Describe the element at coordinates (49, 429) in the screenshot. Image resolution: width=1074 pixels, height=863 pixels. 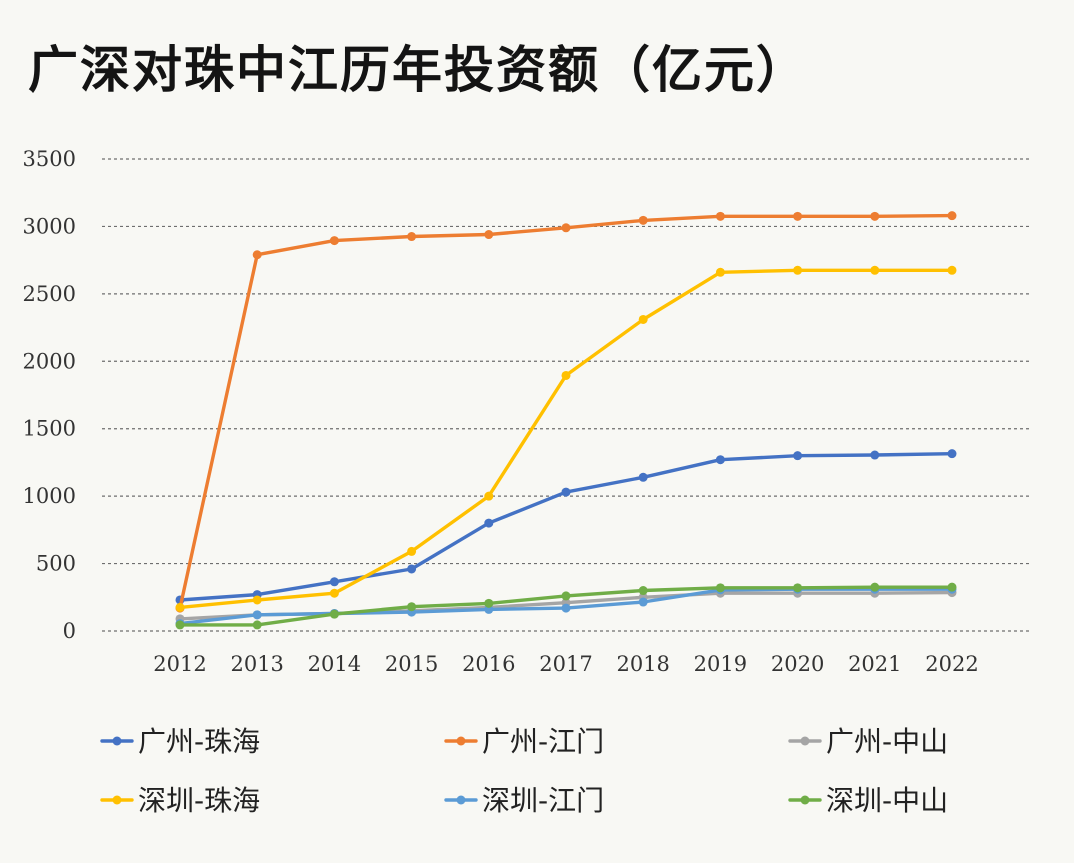
I see `y-tick-label: 1500` at that location.